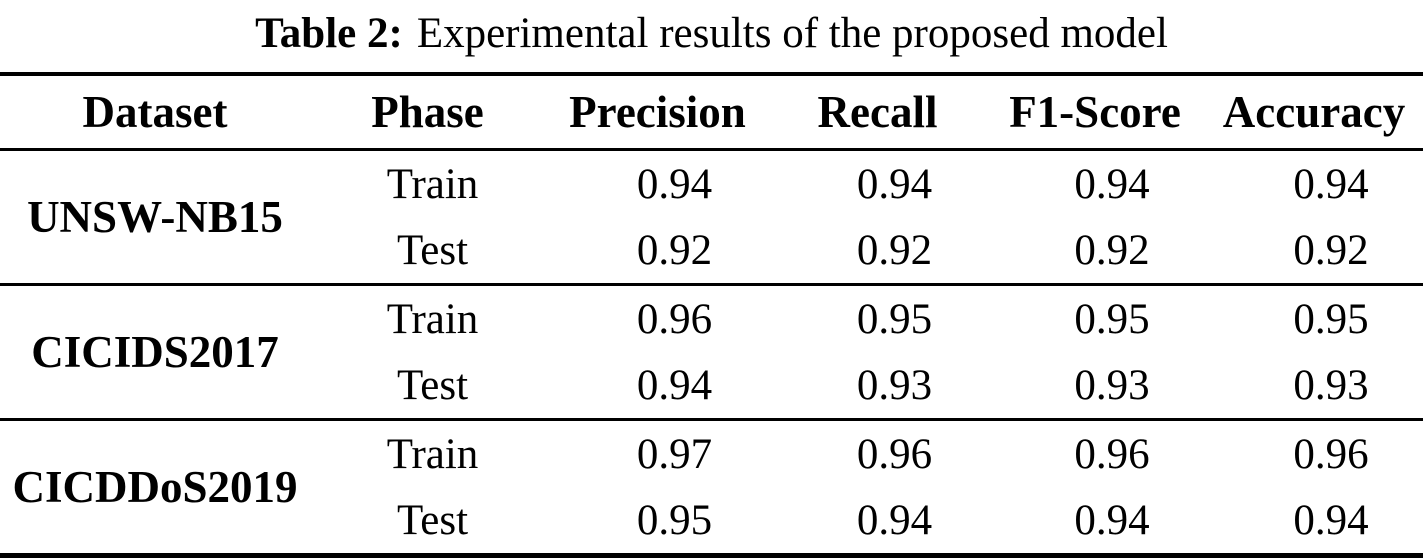 The width and height of the screenshot is (1423, 558). I want to click on table-row: Test 0.95 0.94 0.94 0.94, so click(711, 521).